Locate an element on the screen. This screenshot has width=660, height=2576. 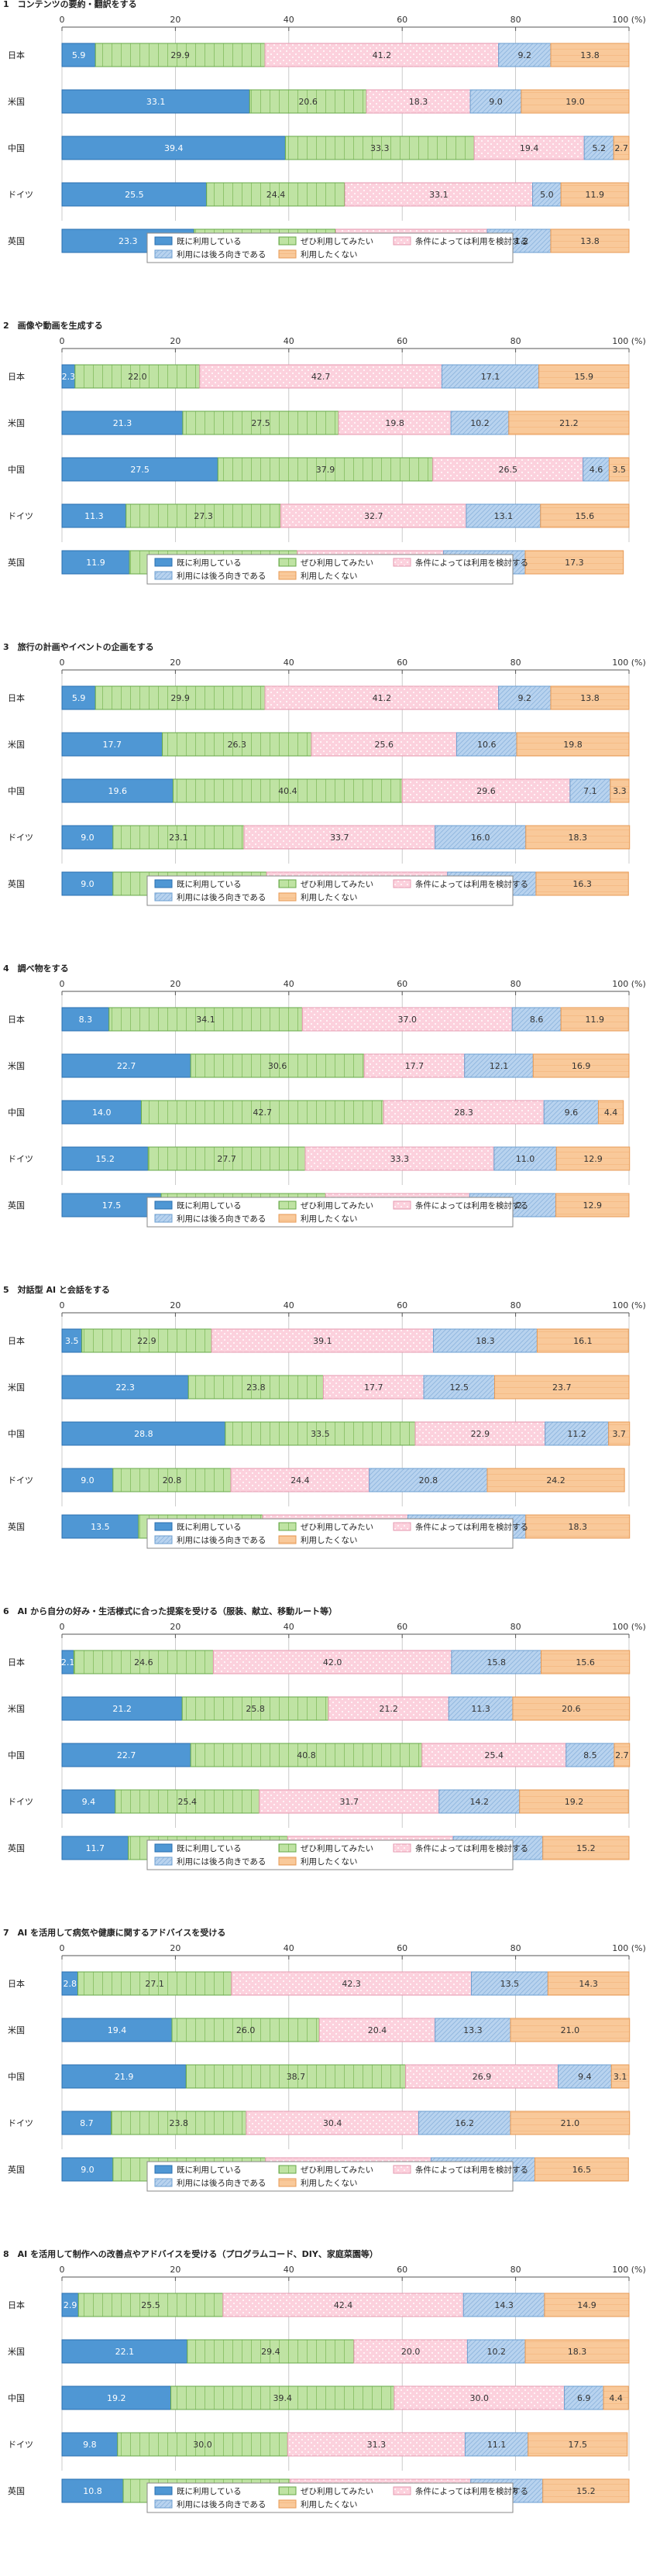
data-label: 8.7 is located at coordinates (87, 2123).